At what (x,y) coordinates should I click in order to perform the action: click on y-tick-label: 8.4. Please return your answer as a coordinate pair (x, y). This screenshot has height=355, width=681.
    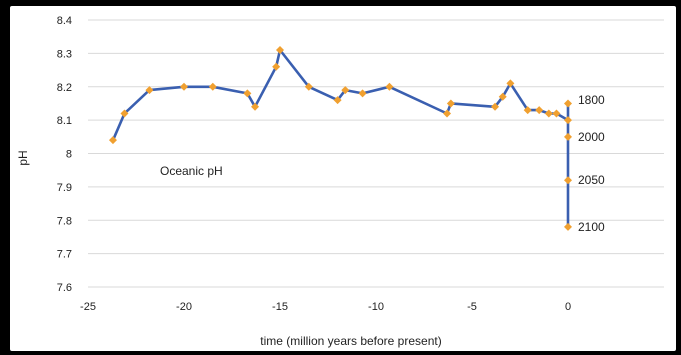
    Looking at the image, I should click on (64, 21).